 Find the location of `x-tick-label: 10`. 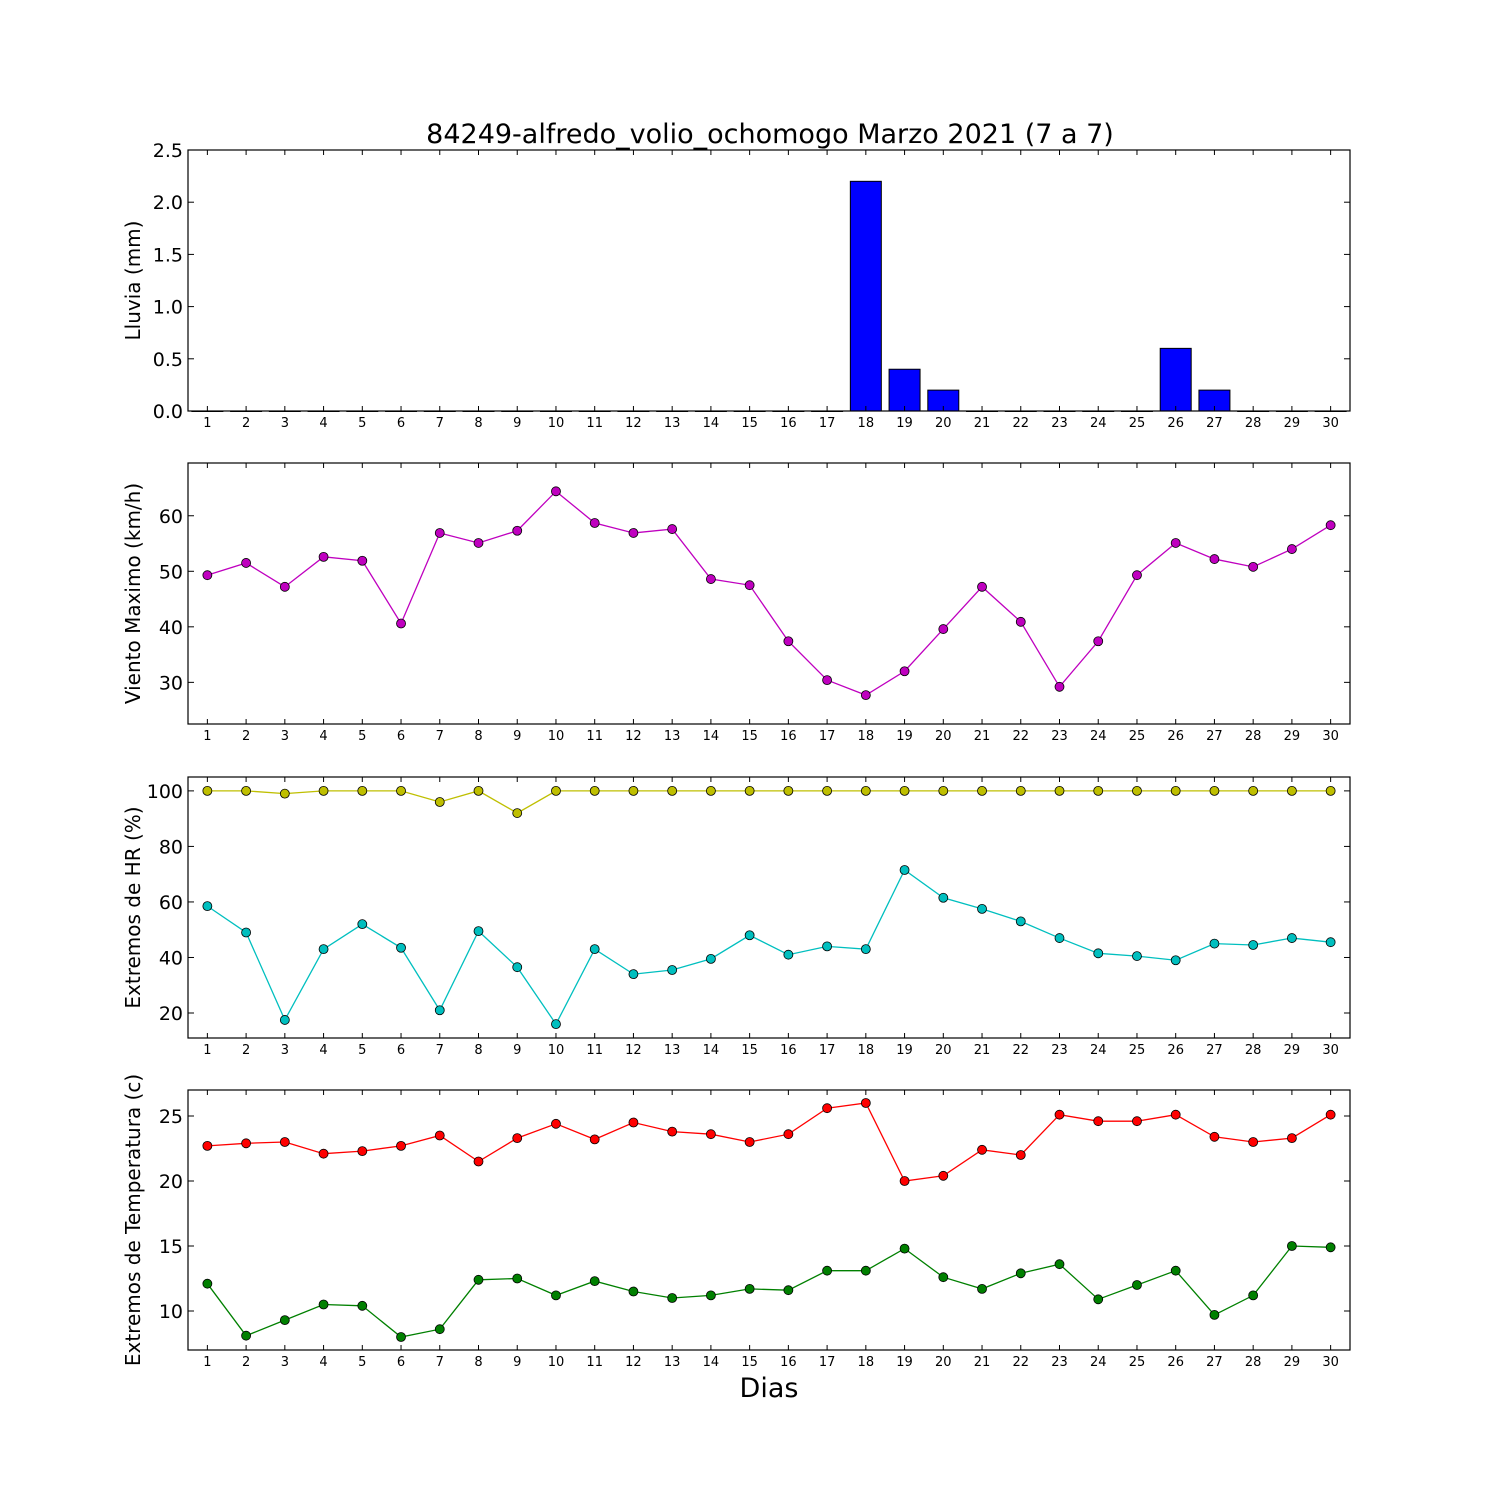

x-tick-label: 10 is located at coordinates (556, 1050).